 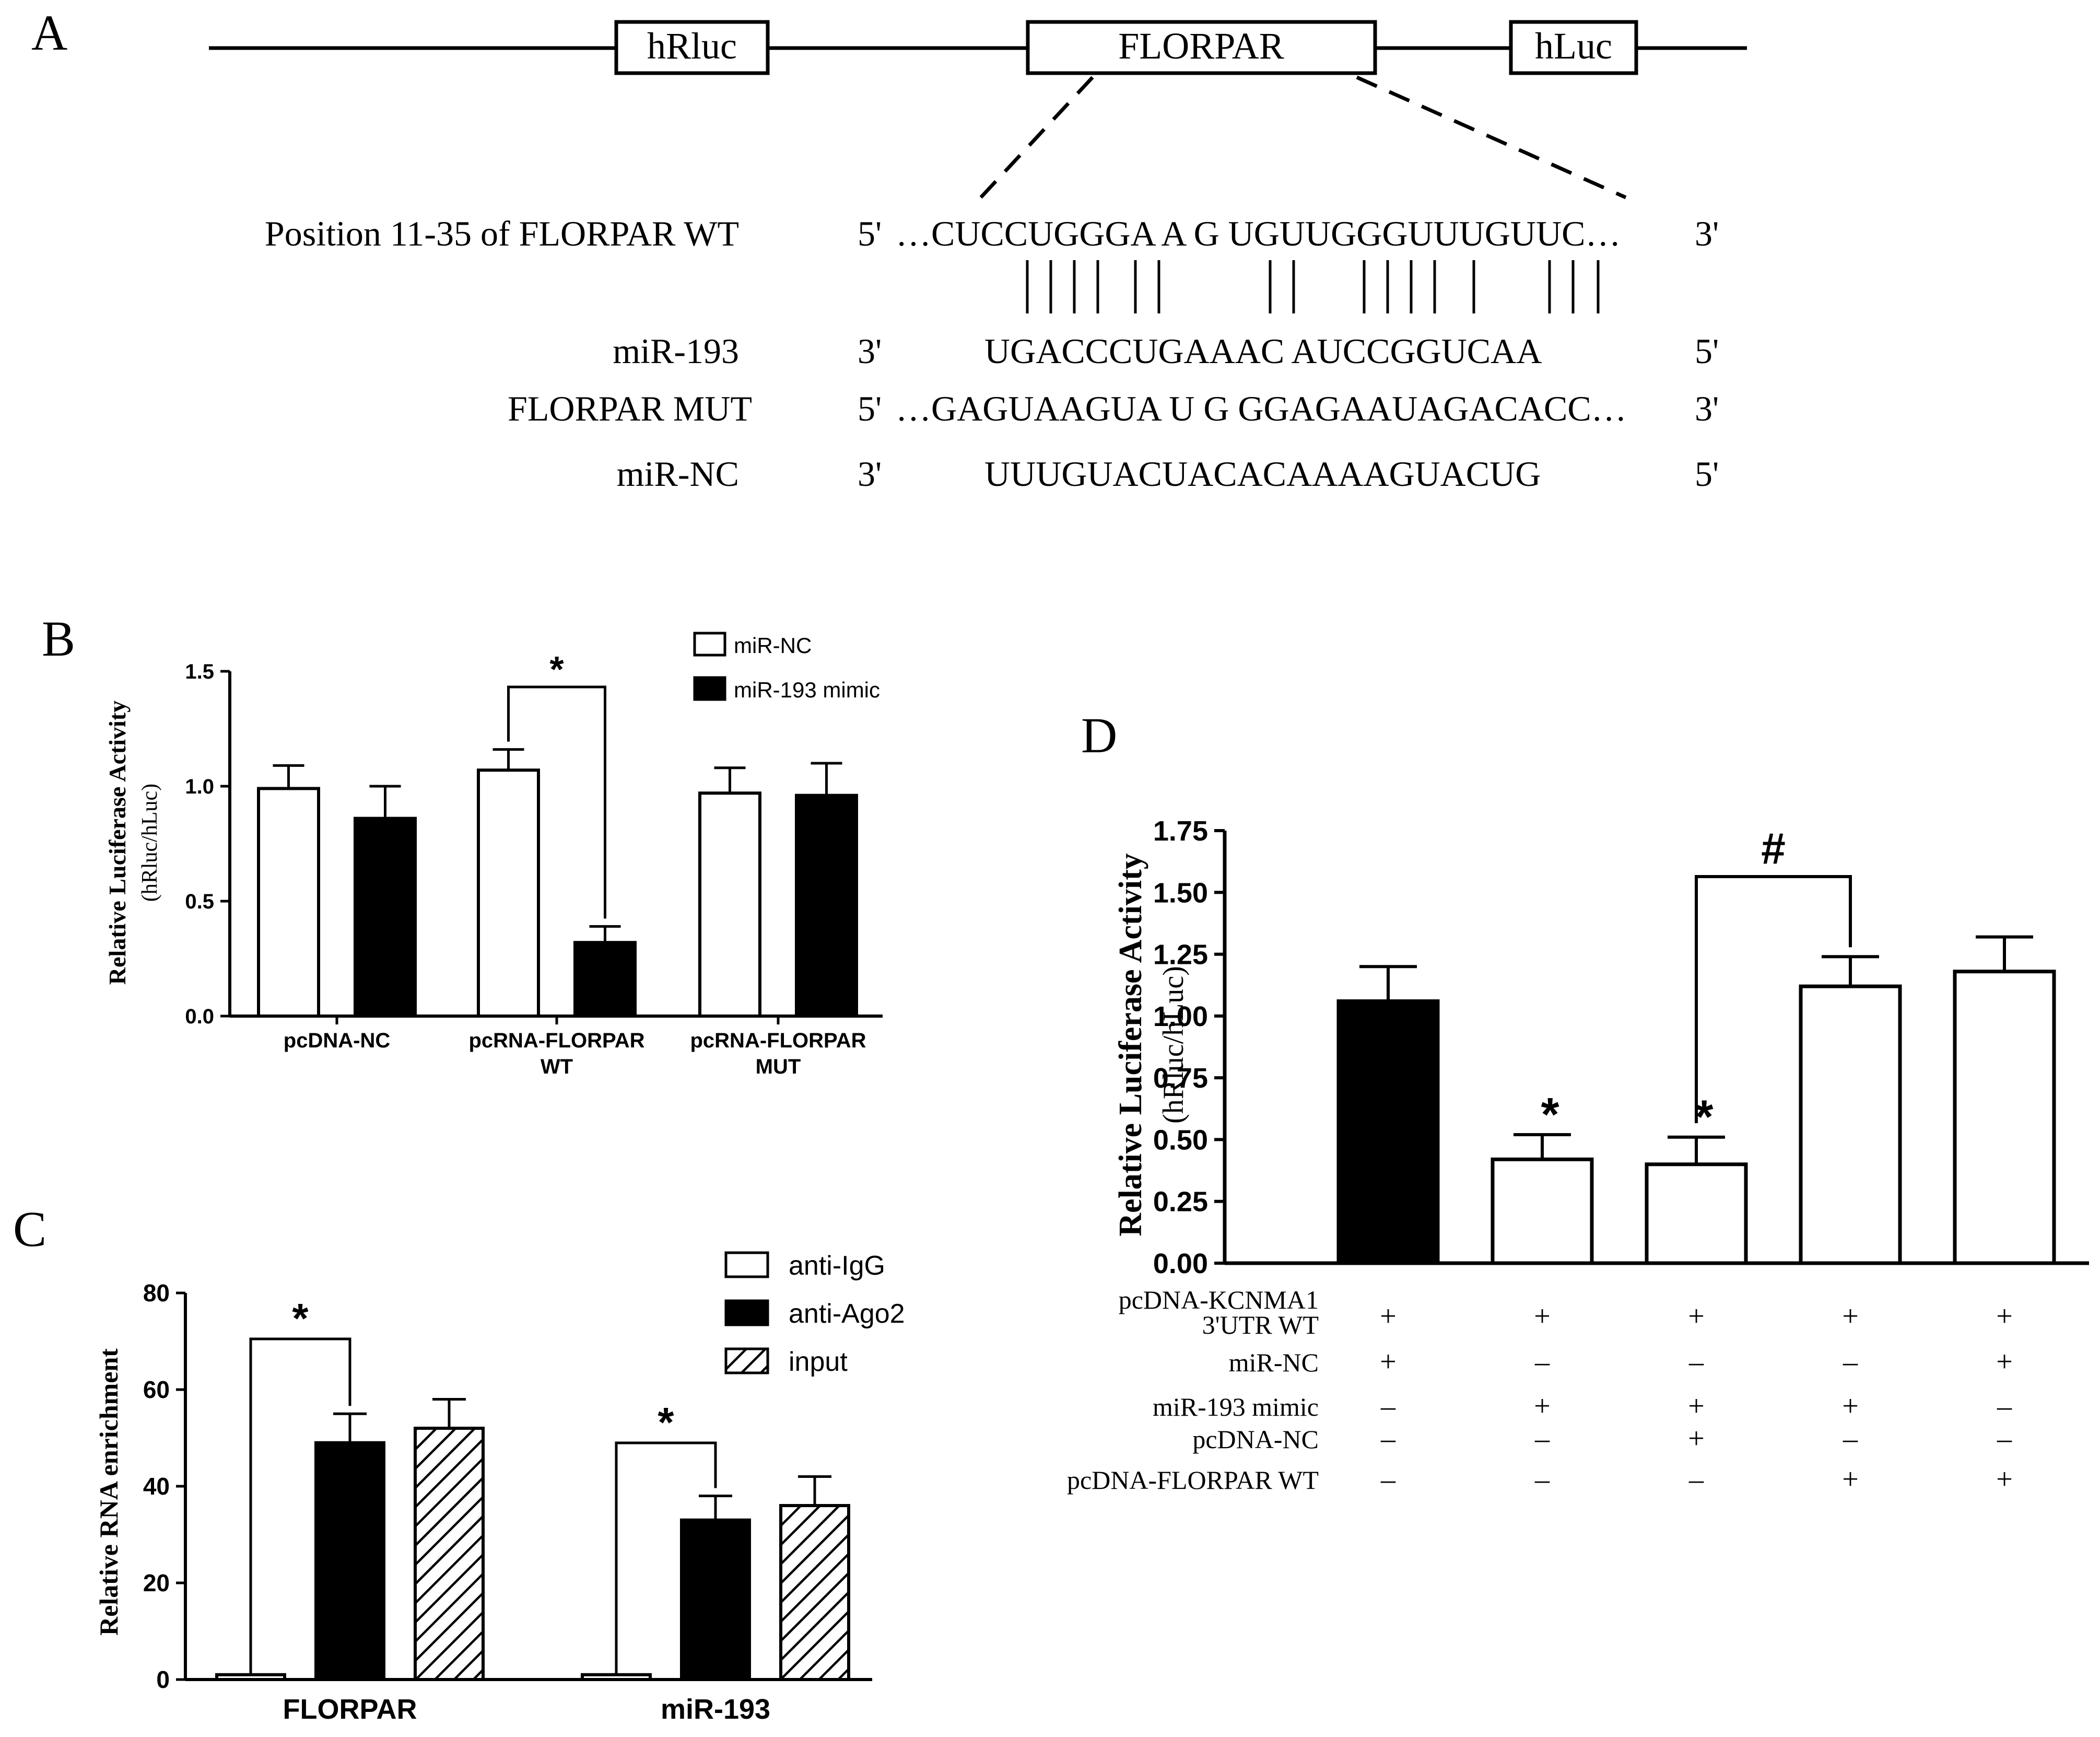 What do you see at coordinates (787, 667) in the screenshot?
I see `legend-b: miR-NC miR-193 mimic` at bounding box center [787, 667].